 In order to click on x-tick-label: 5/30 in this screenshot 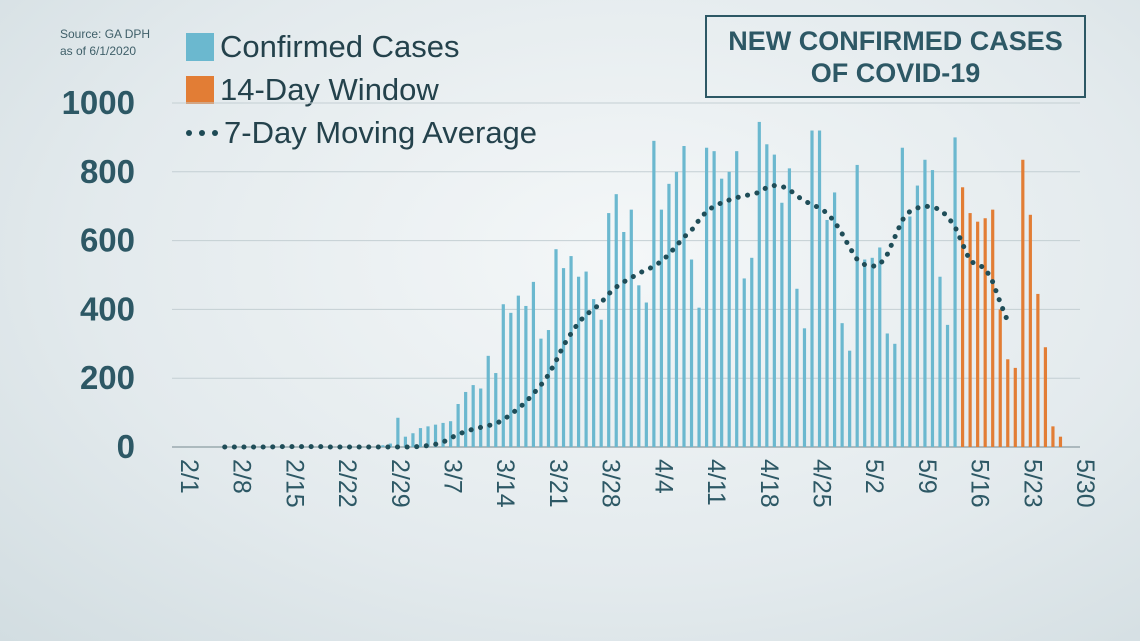, I will do `click(1085, 483)`.